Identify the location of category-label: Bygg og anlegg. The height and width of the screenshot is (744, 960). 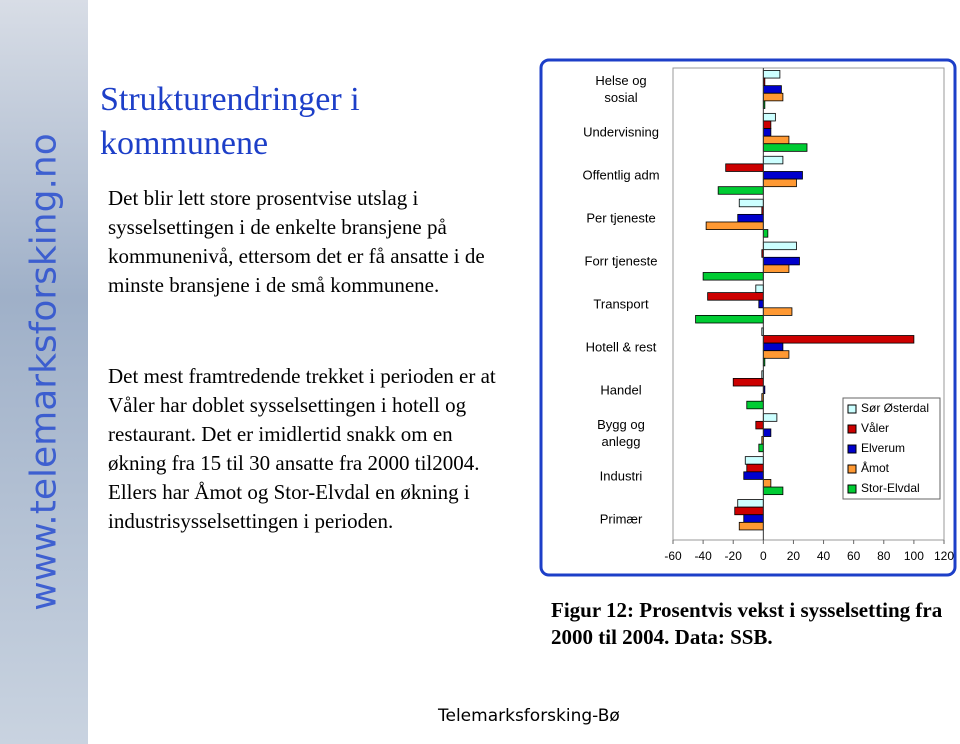
(621, 432).